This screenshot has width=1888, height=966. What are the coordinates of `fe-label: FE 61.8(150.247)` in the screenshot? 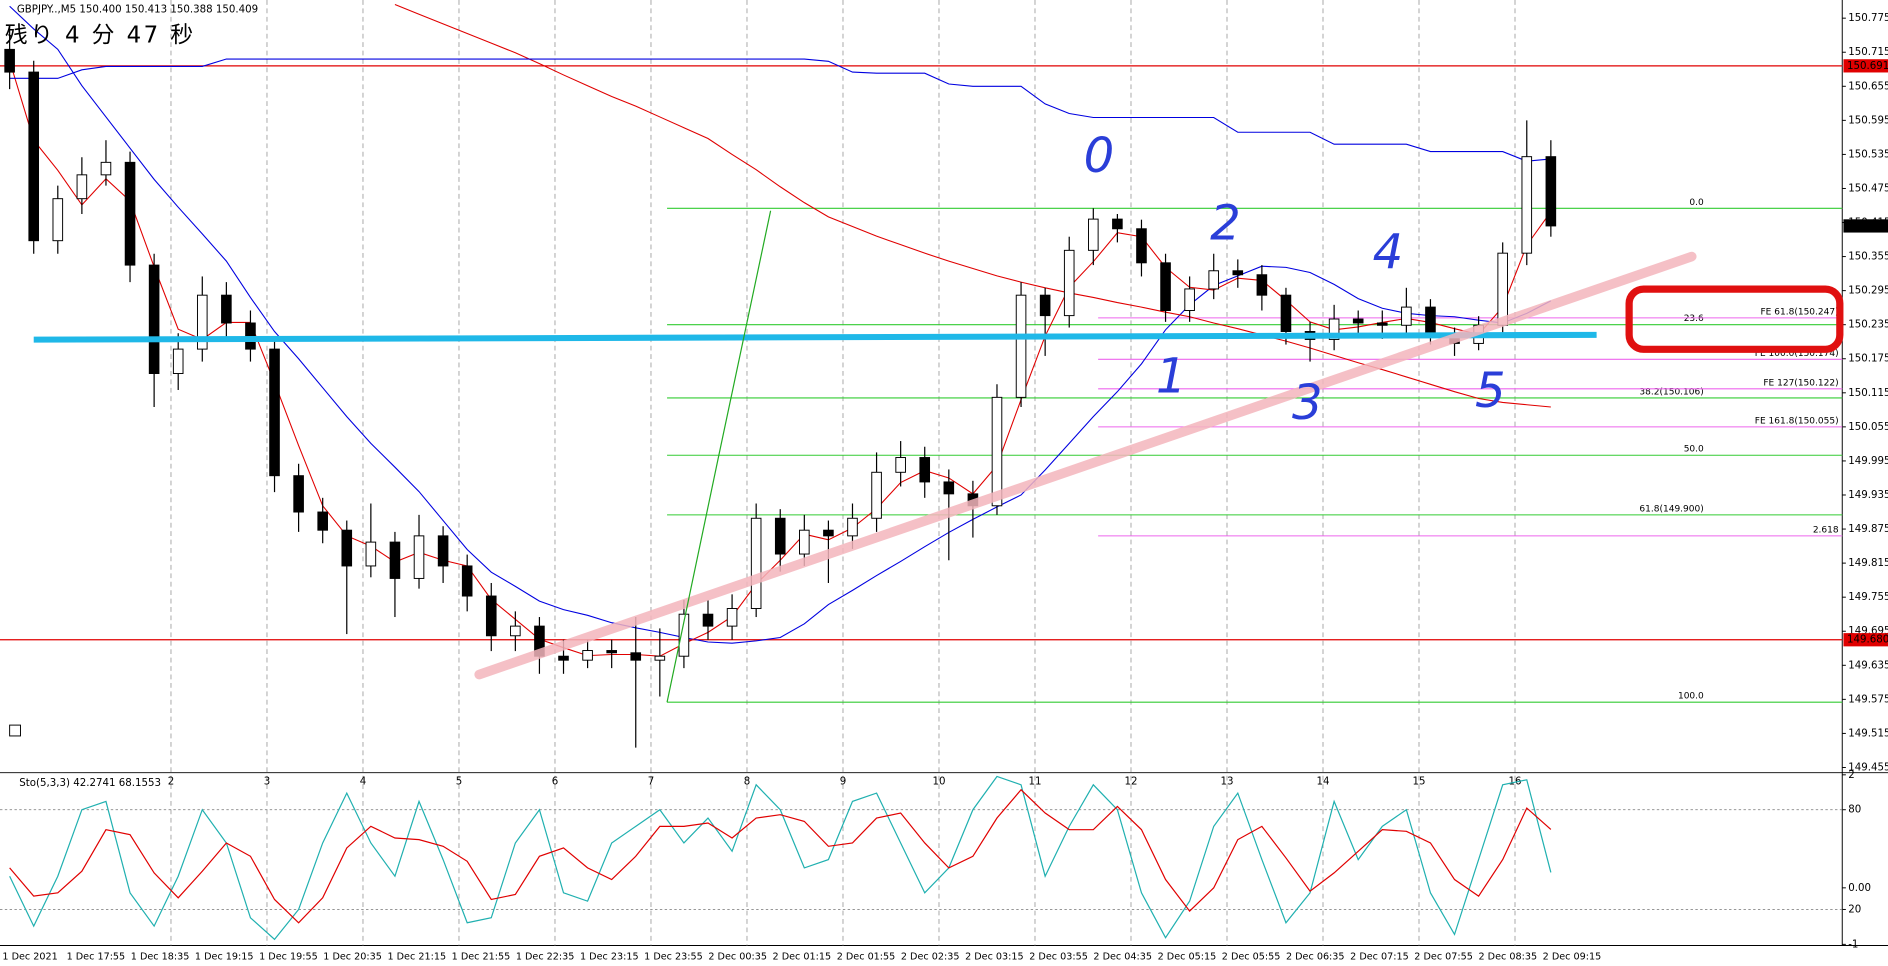 It's located at (1800, 312).